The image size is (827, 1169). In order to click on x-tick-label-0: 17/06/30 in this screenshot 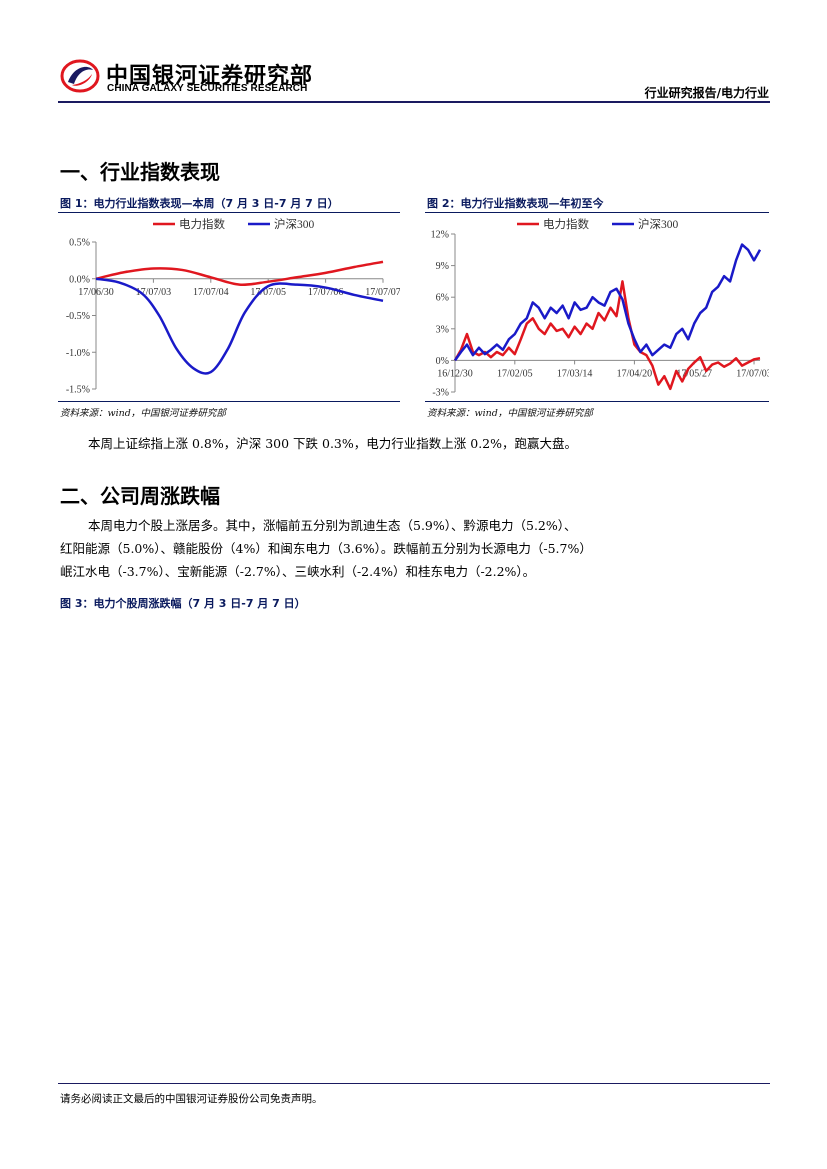, I will do `click(96, 292)`.